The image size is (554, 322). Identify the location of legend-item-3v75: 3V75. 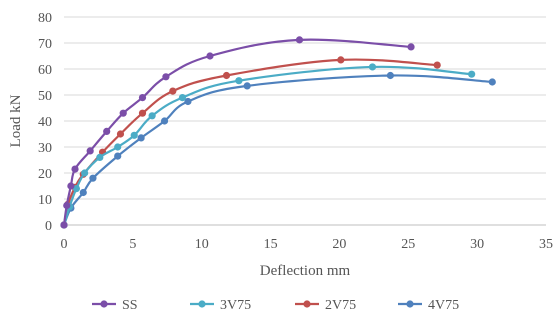
(220, 305).